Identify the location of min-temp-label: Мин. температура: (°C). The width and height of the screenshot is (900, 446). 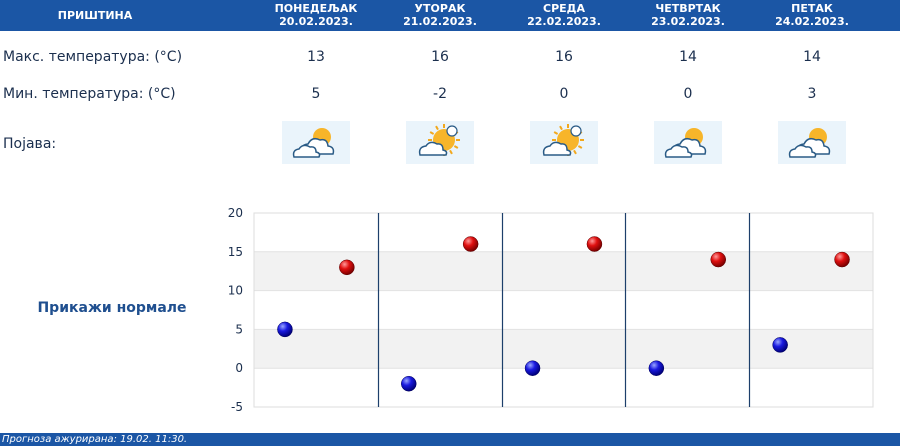
(89, 94).